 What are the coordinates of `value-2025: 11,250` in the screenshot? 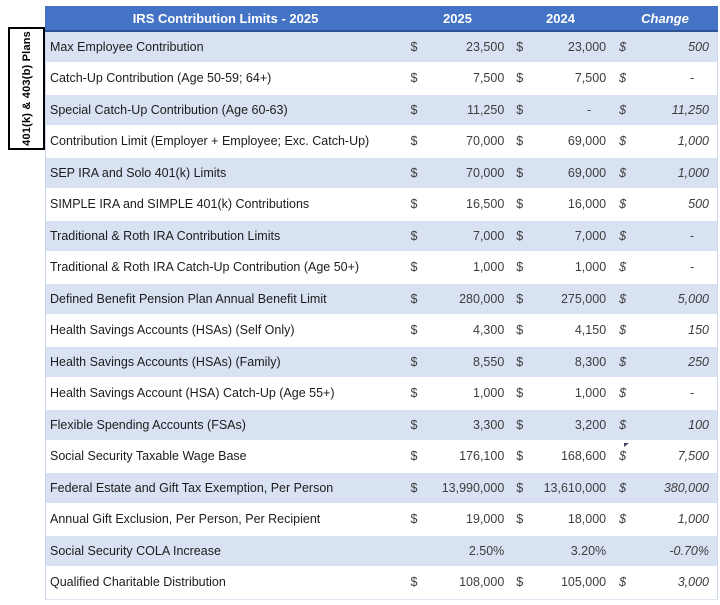 It's located at (485, 109).